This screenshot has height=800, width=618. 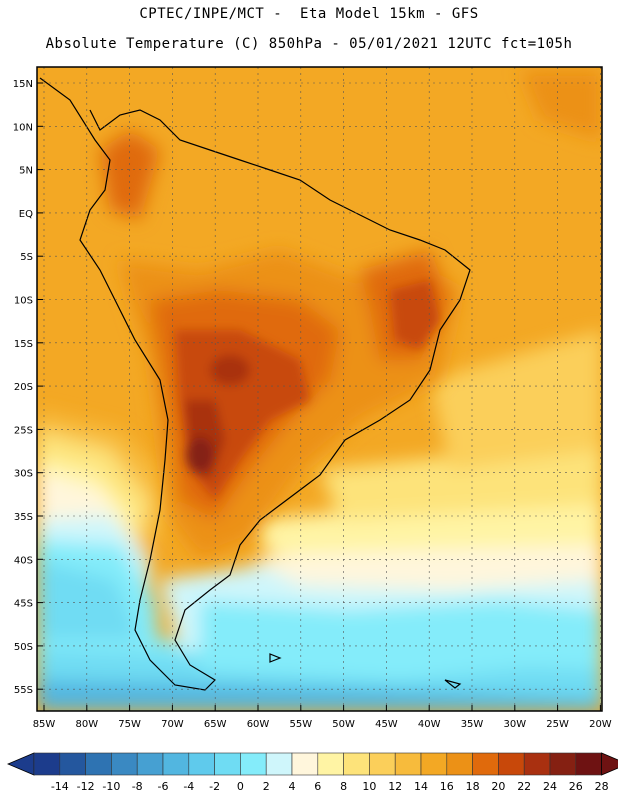 I want to click on lon-label: 20W, so click(x=600, y=724).